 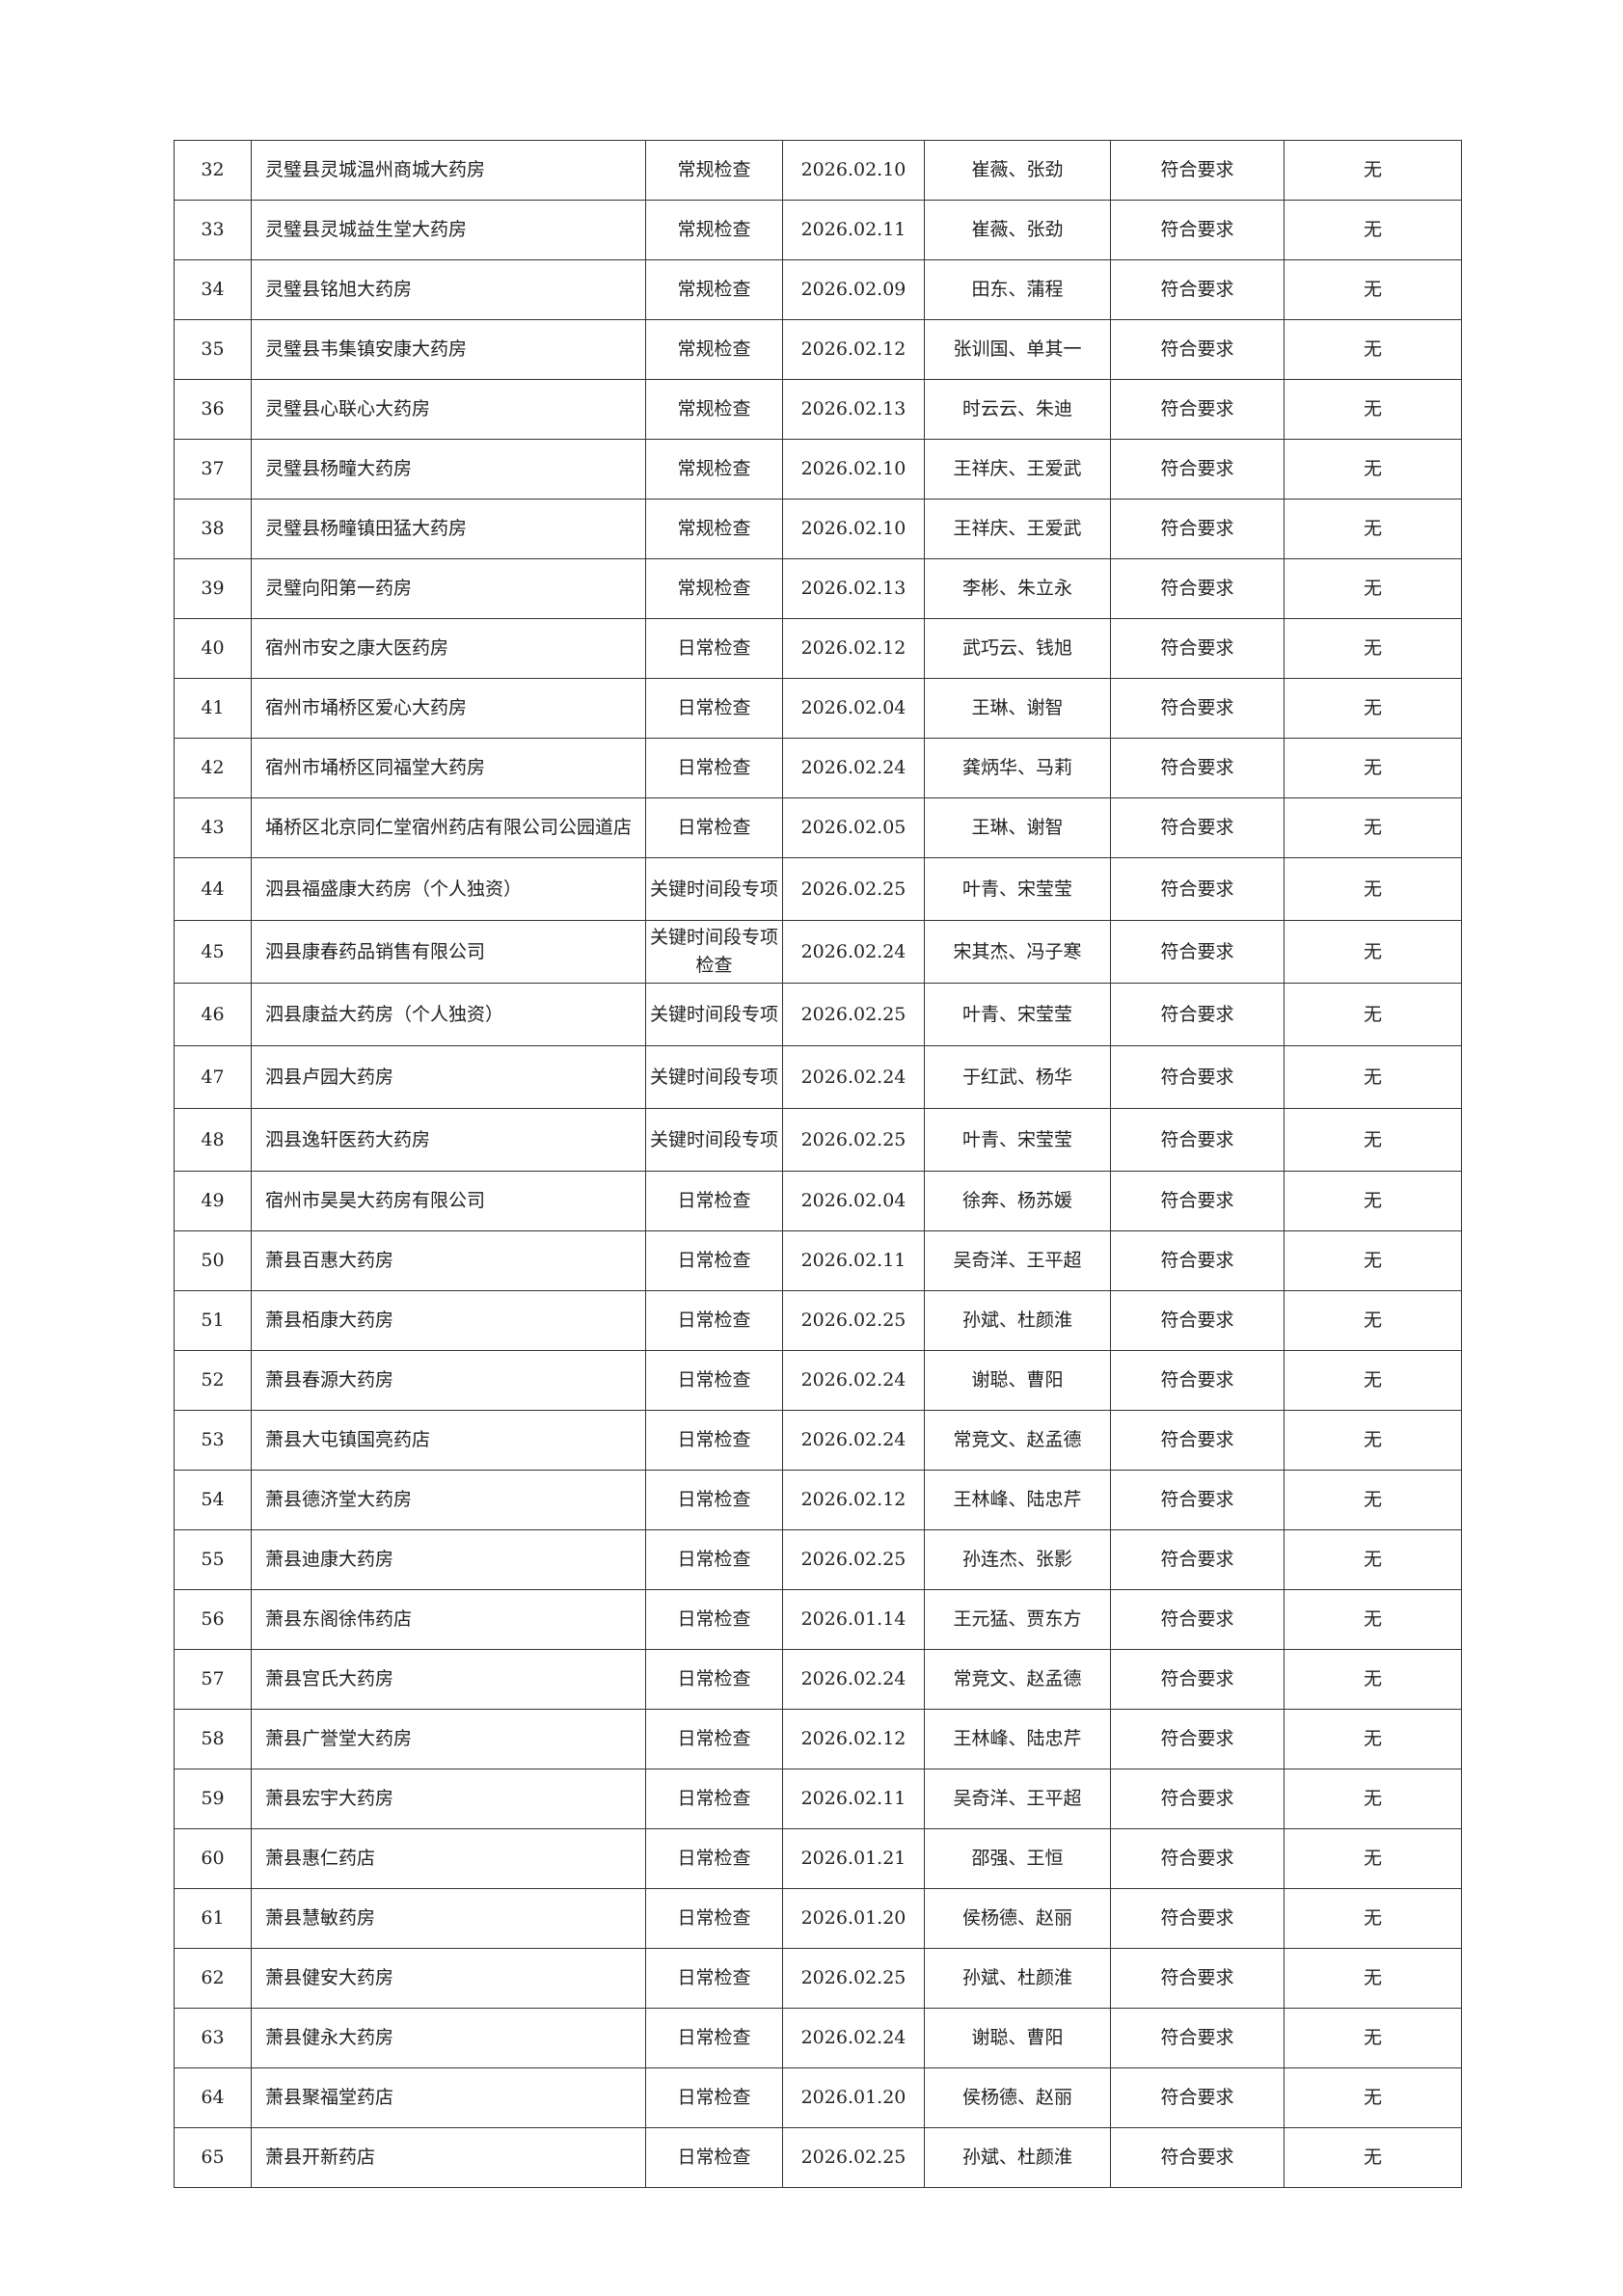 I want to click on store-name-cell: 灵璧县杨疃大药房, so click(x=449, y=469).